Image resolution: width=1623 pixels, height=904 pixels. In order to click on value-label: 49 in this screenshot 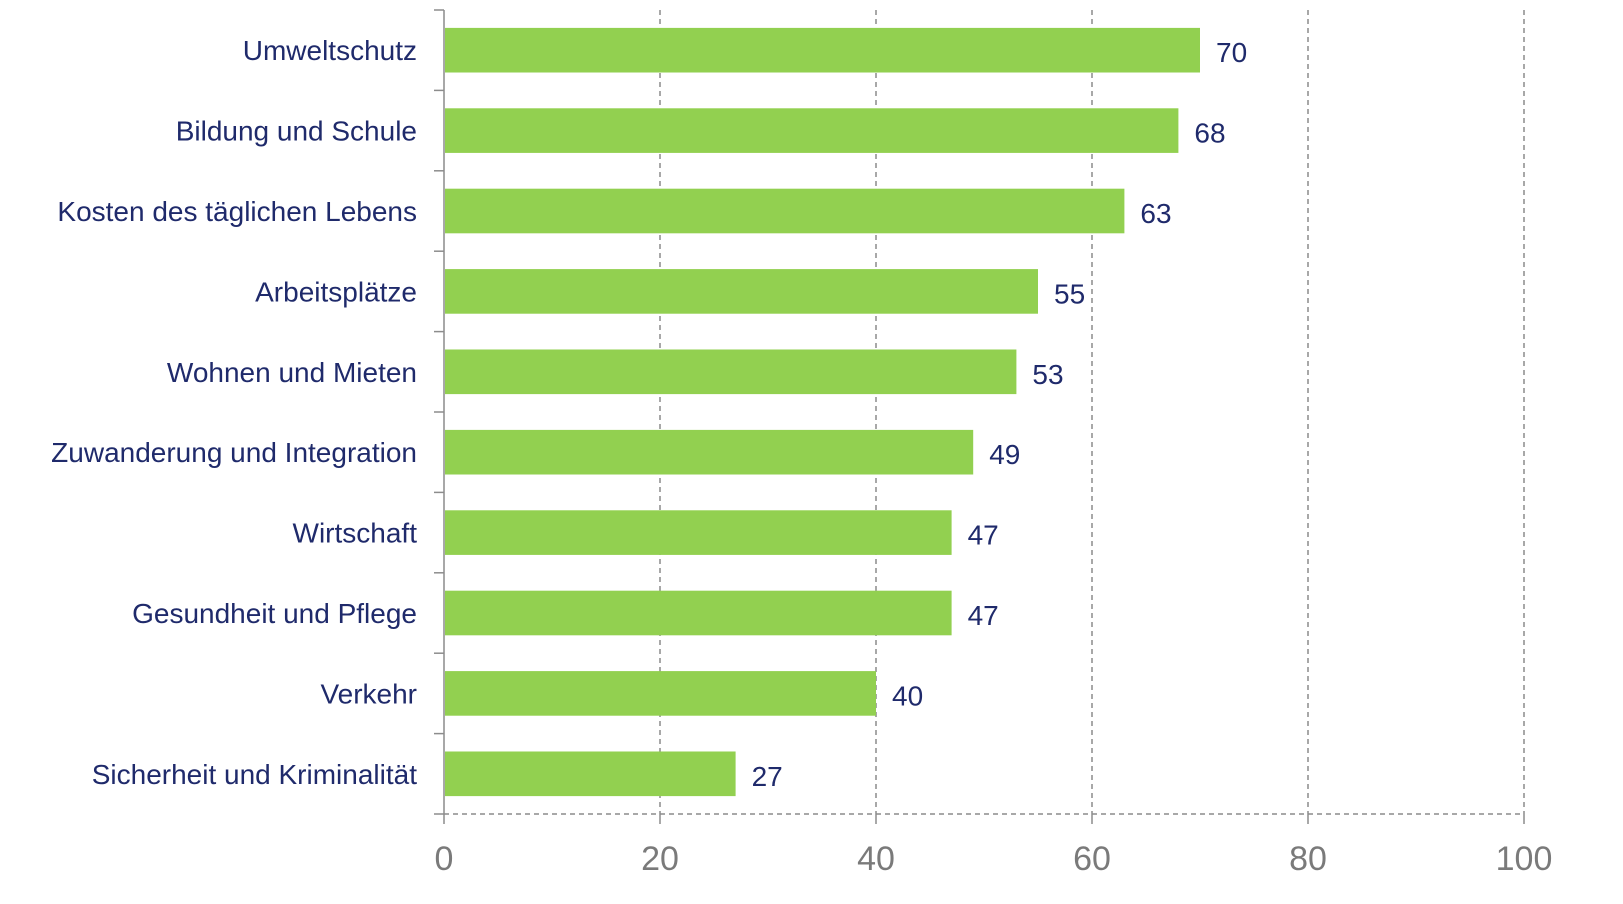, I will do `click(1004, 454)`.